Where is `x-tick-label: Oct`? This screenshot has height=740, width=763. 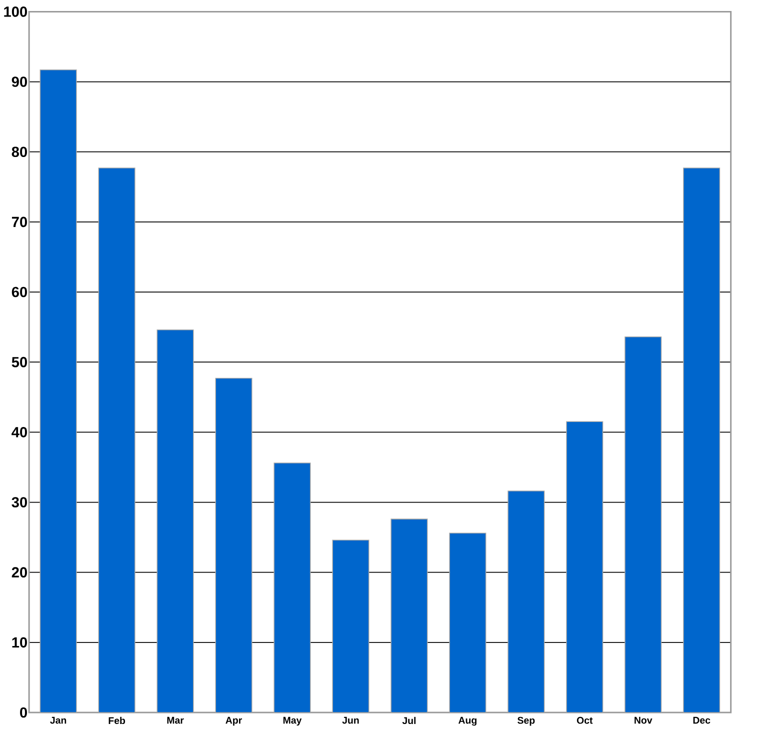
x-tick-label: Oct is located at coordinates (584, 720).